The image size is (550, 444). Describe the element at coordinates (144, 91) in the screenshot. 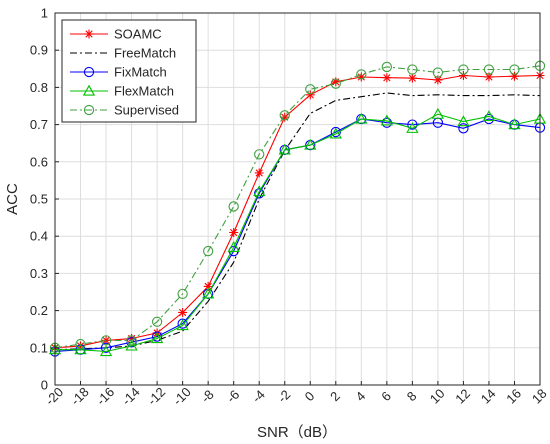

I see `legend-label: FlexMatch` at that location.